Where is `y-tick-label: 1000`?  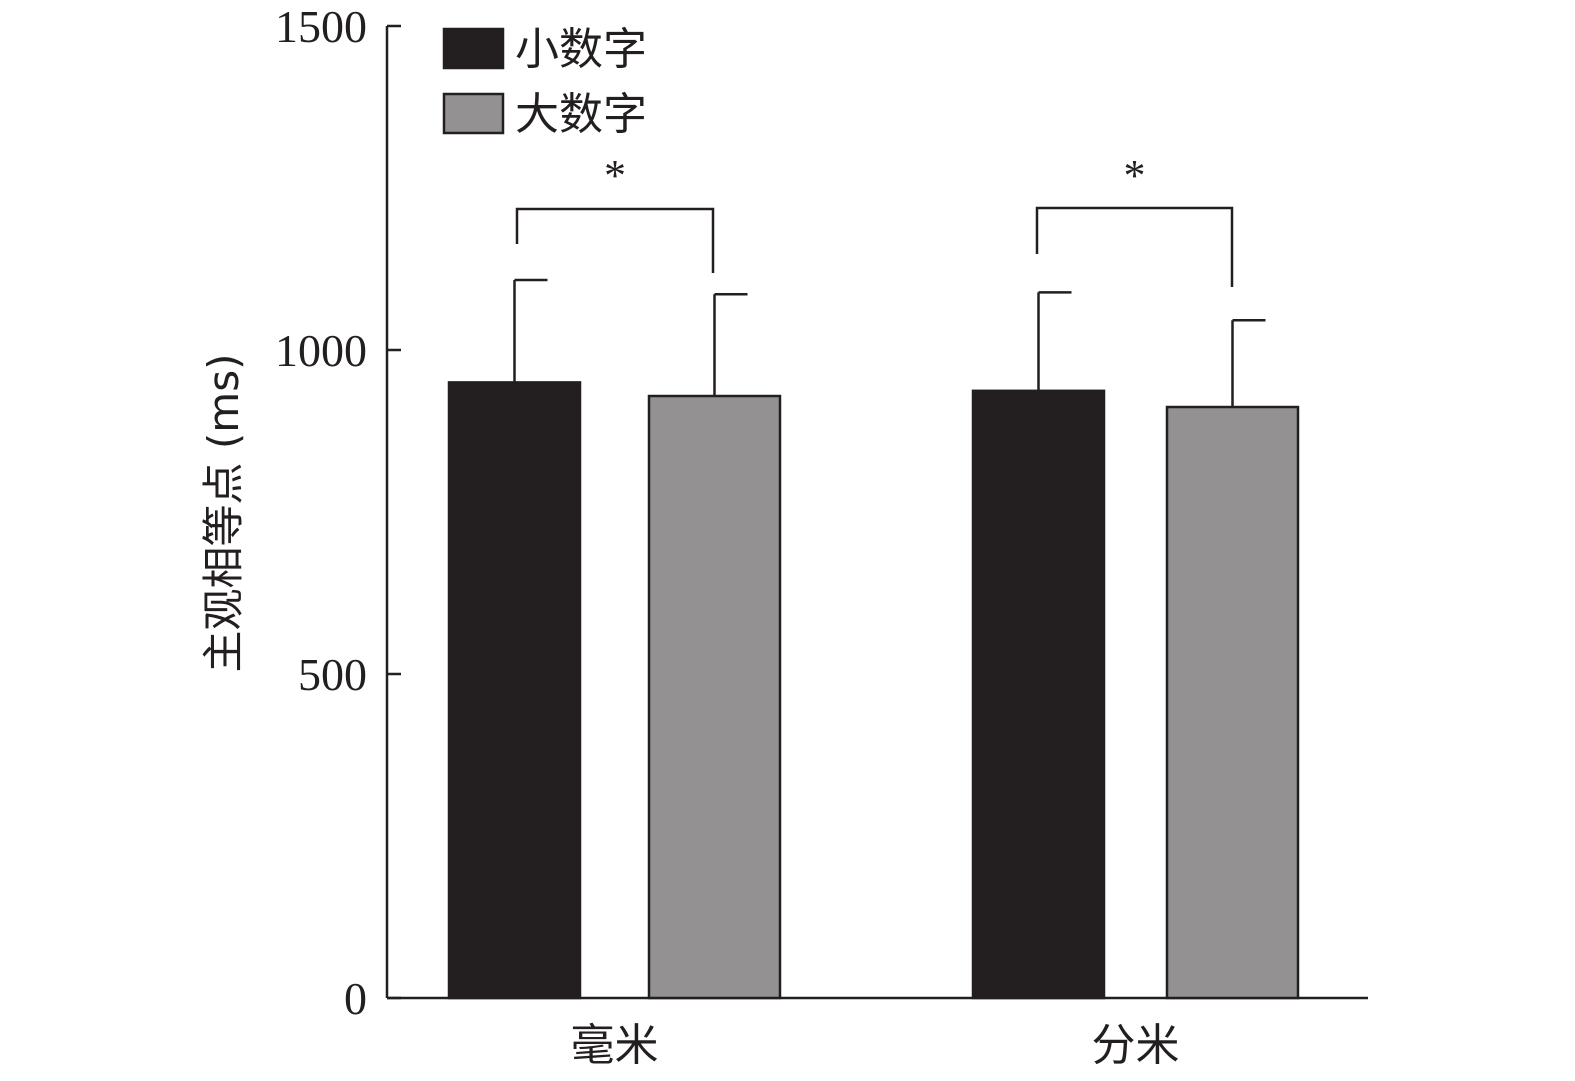 y-tick-label: 1000 is located at coordinates (321, 350).